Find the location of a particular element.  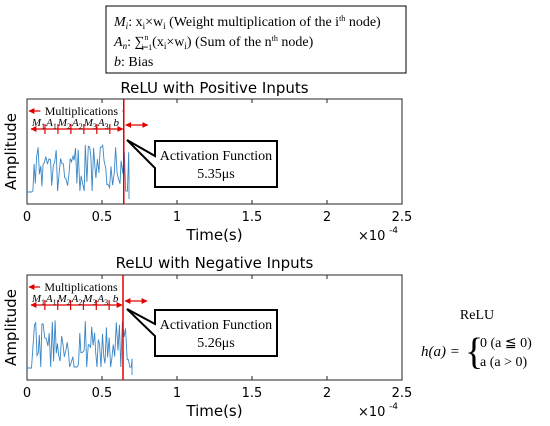

formula-lhs: h(a) = is located at coordinates (440, 352).